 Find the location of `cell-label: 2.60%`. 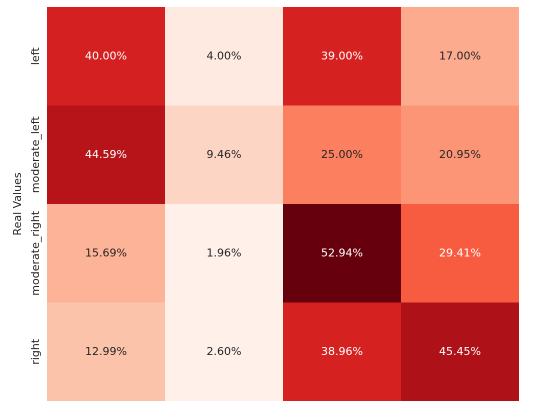

cell-label: 2.60% is located at coordinates (224, 351).